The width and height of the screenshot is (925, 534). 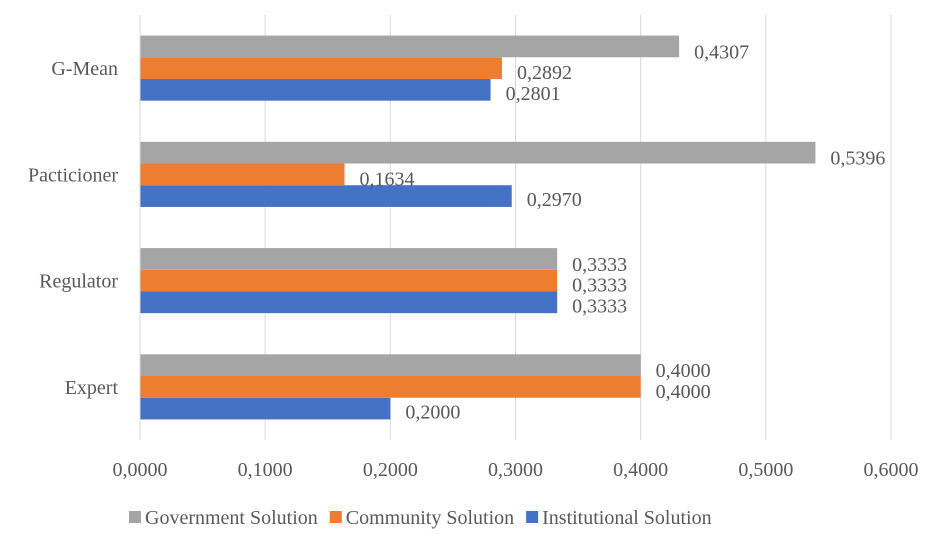 What do you see at coordinates (544, 73) in the screenshot?
I see `data-label: 0,2892` at bounding box center [544, 73].